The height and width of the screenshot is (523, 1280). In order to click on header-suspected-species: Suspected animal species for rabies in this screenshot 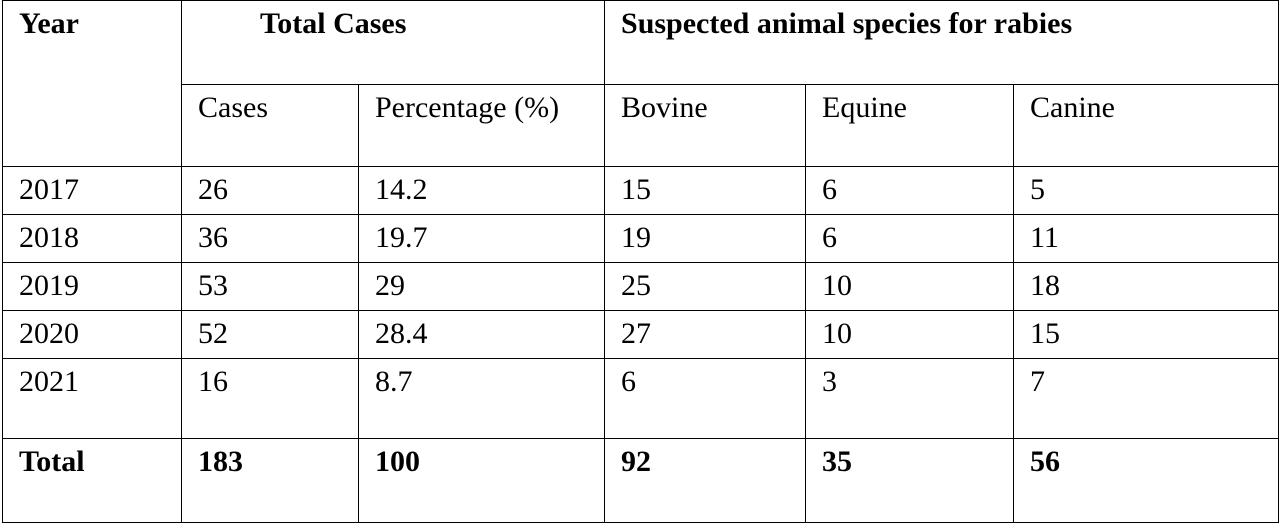, I will do `click(942, 42)`.